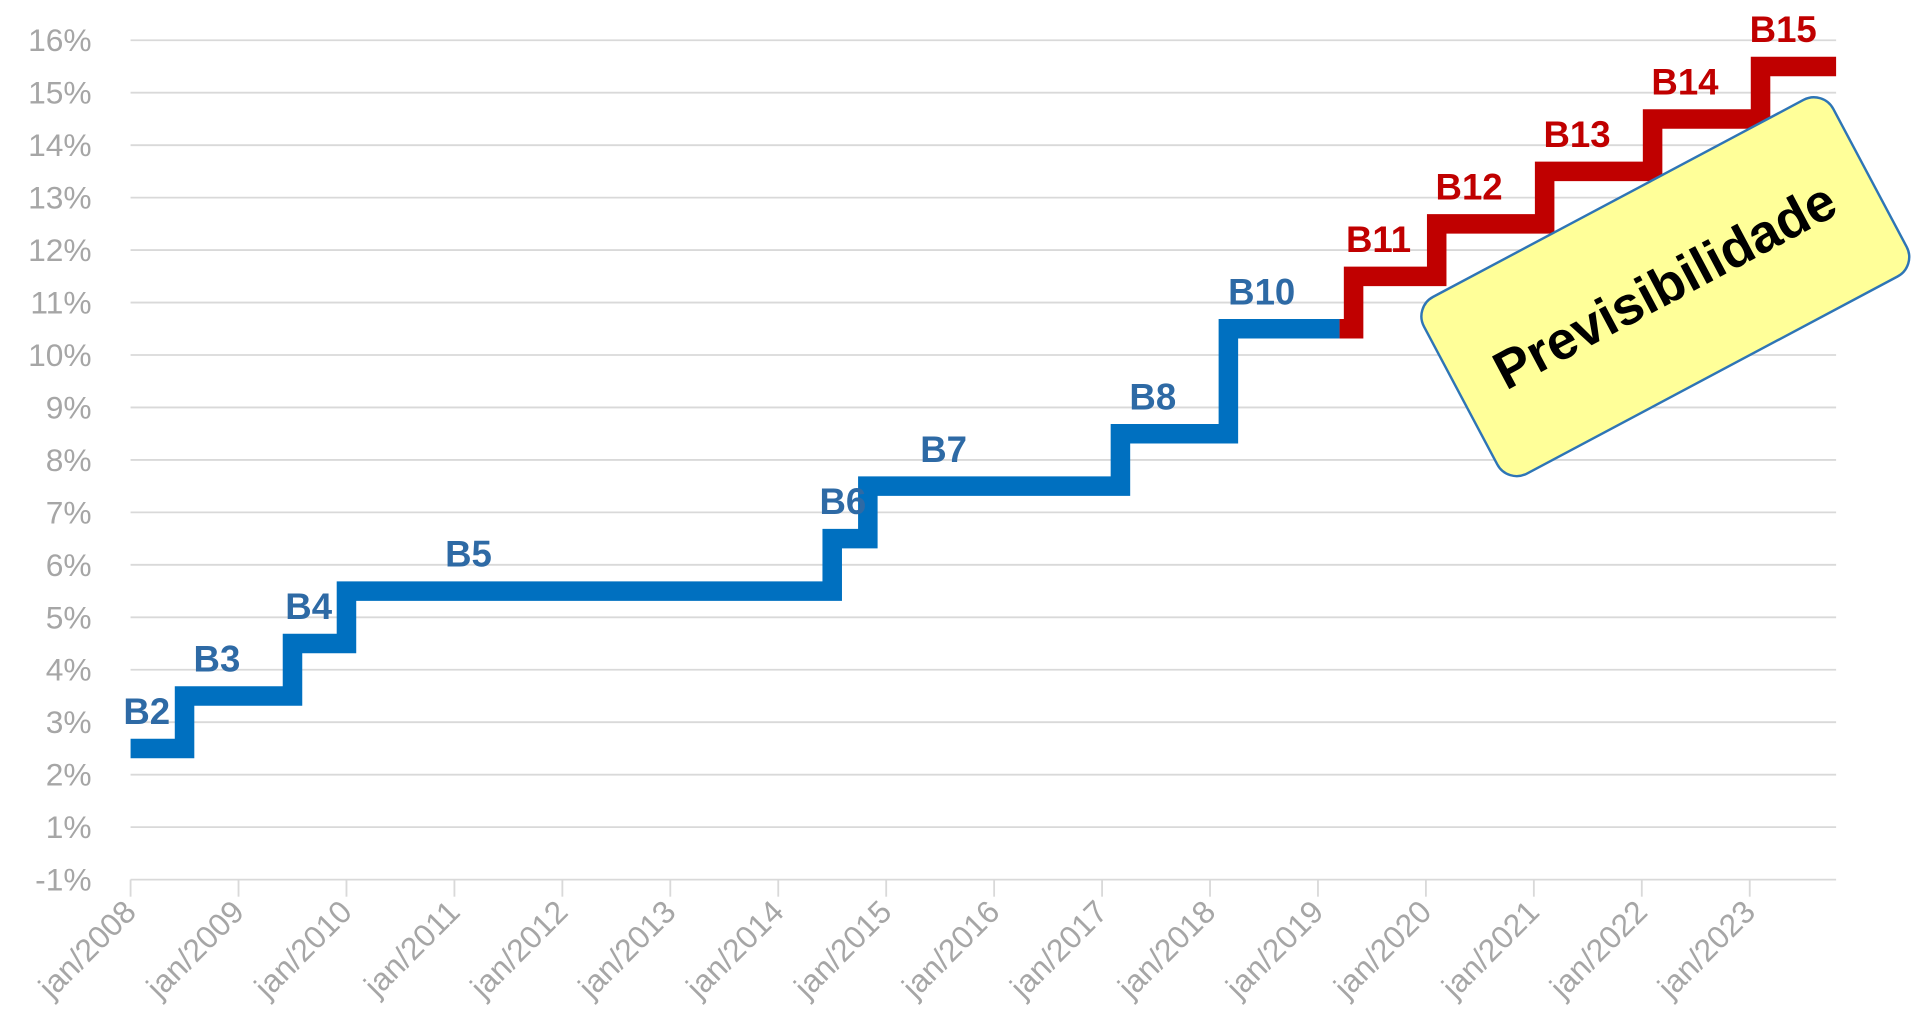  I want to click on step-label: B11, so click(1378, 239).